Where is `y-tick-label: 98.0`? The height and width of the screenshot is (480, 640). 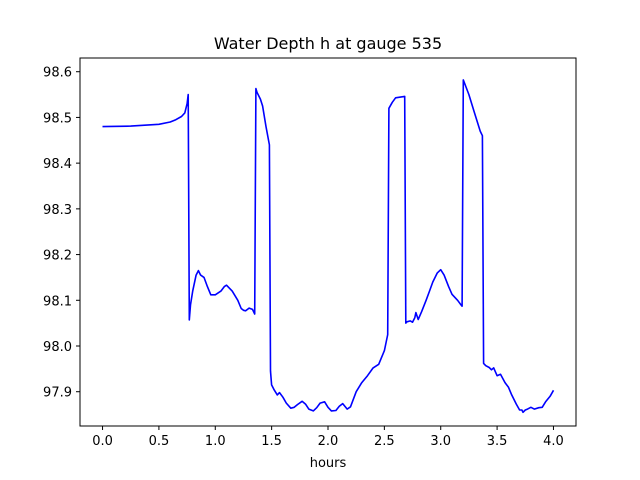
y-tick-label: 98.0 is located at coordinates (57, 347).